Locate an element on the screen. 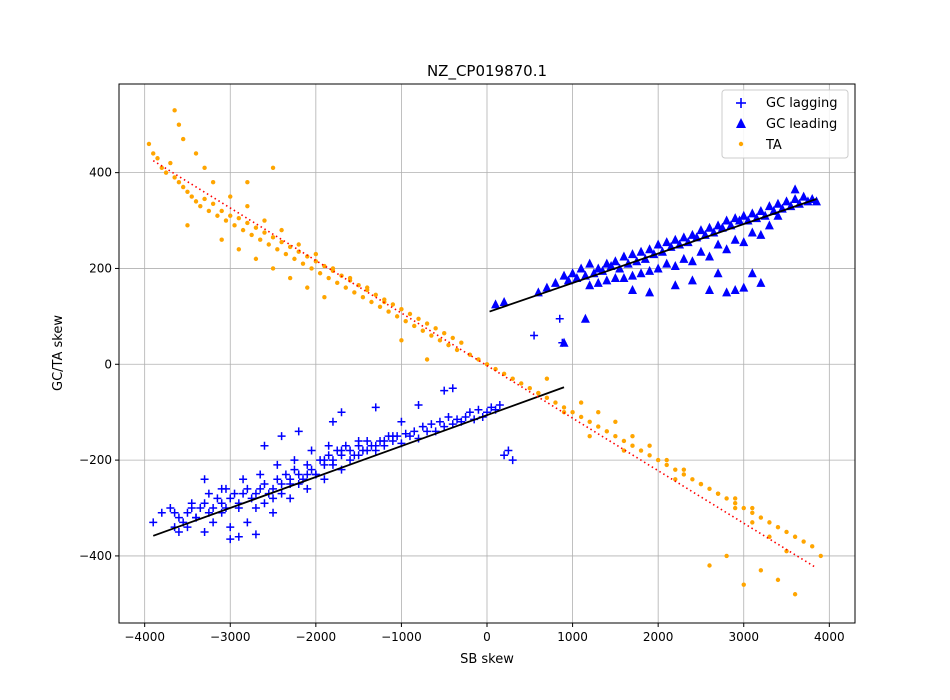 This screenshot has height=700, width=950. y-tick-label: −200 is located at coordinates (95, 460).